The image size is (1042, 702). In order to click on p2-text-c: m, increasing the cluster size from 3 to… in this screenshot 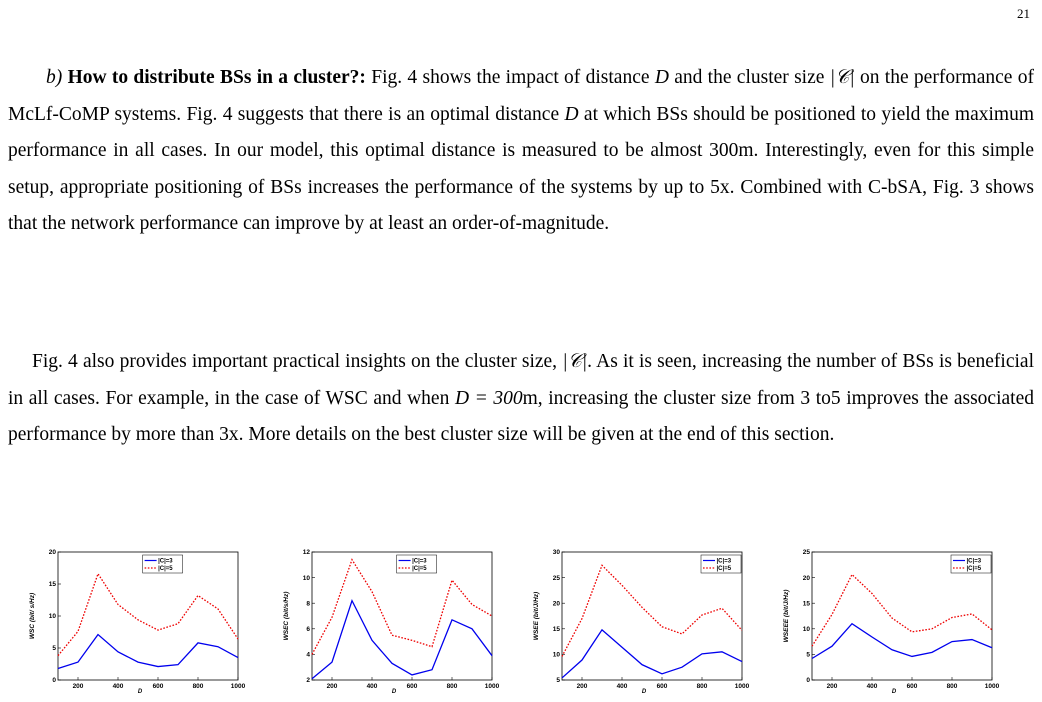, I will do `click(521, 416)`.